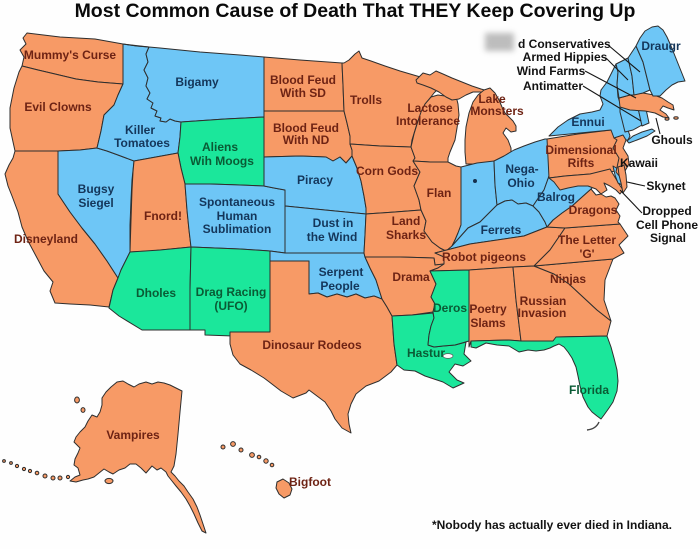  What do you see at coordinates (428, 121) in the screenshot?
I see `svg-text: Intolerance` at bounding box center [428, 121].